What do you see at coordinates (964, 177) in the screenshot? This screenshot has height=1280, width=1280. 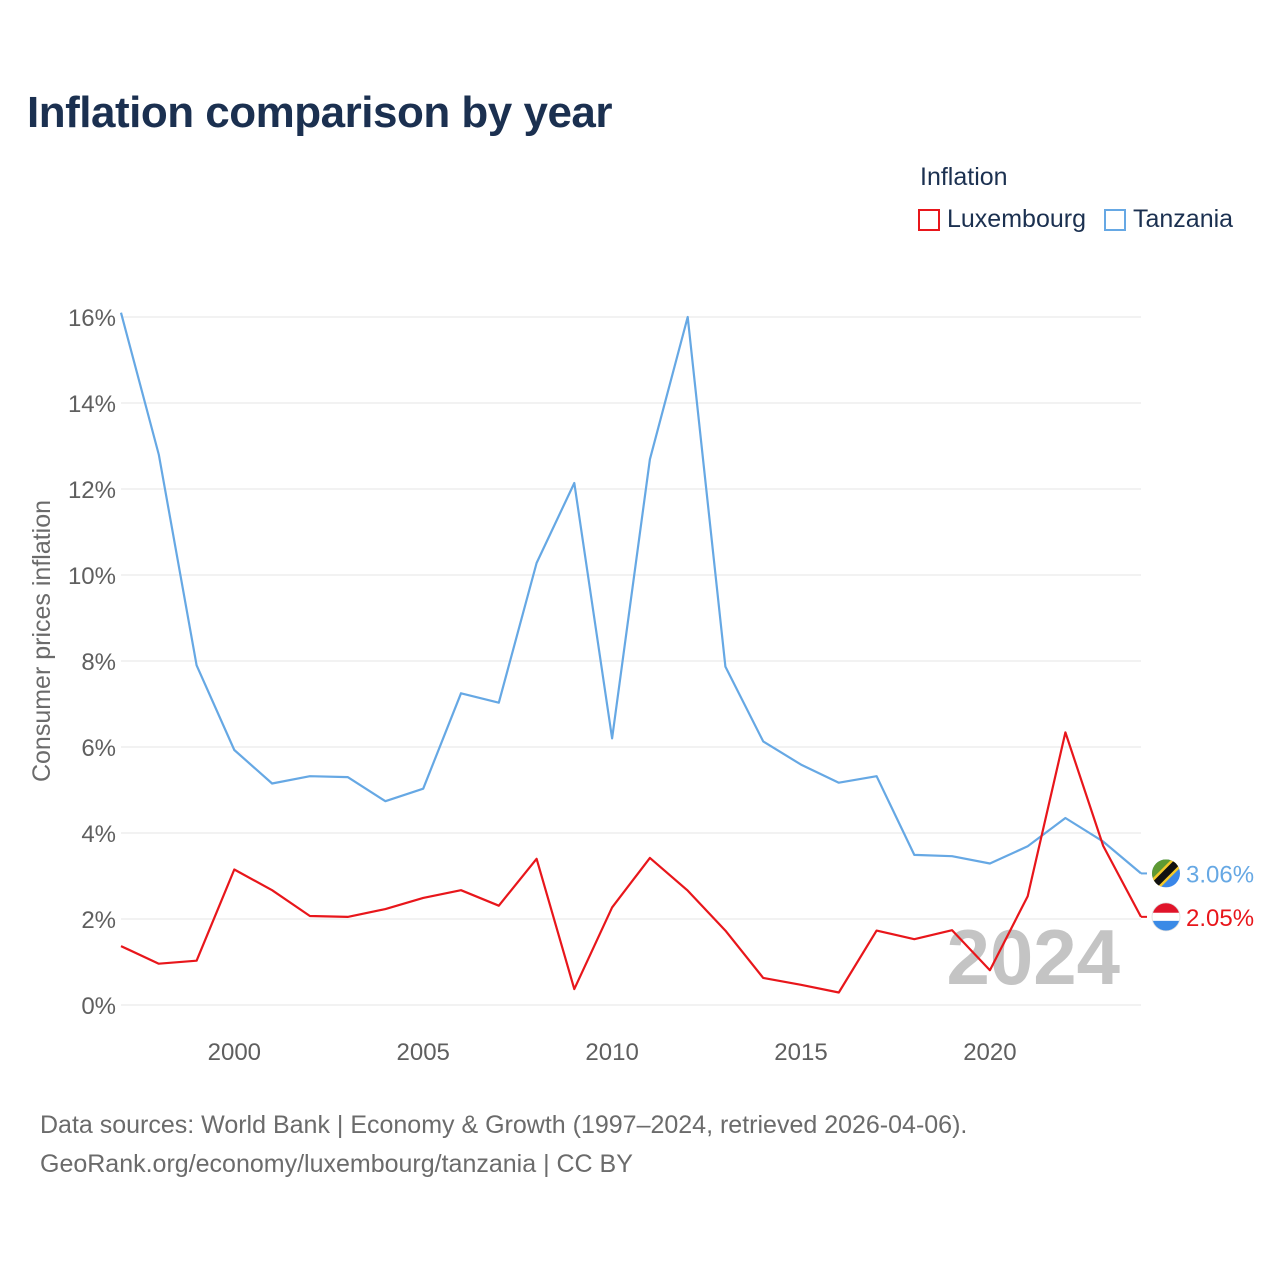 I see `legend-title: Inflation` at bounding box center [964, 177].